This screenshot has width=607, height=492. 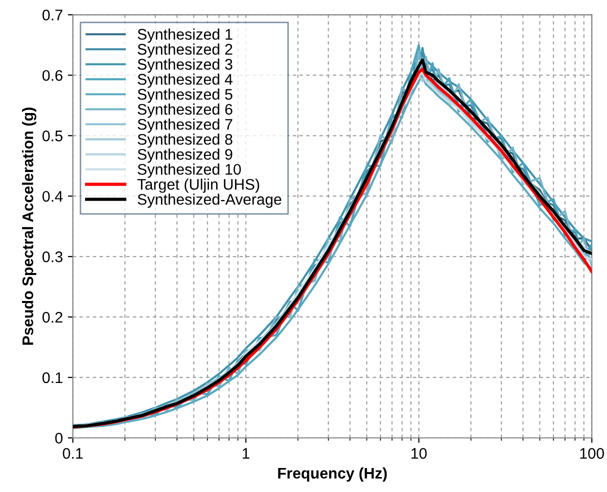 What do you see at coordinates (185, 141) in the screenshot?
I see `legend-label: Synthesized 8` at bounding box center [185, 141].